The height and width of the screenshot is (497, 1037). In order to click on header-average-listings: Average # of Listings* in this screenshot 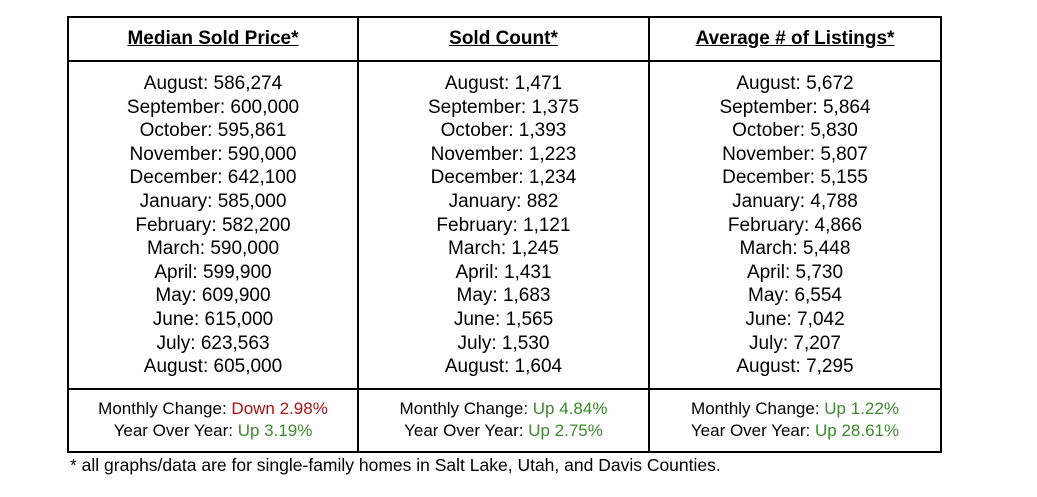, I will do `click(795, 40)`.